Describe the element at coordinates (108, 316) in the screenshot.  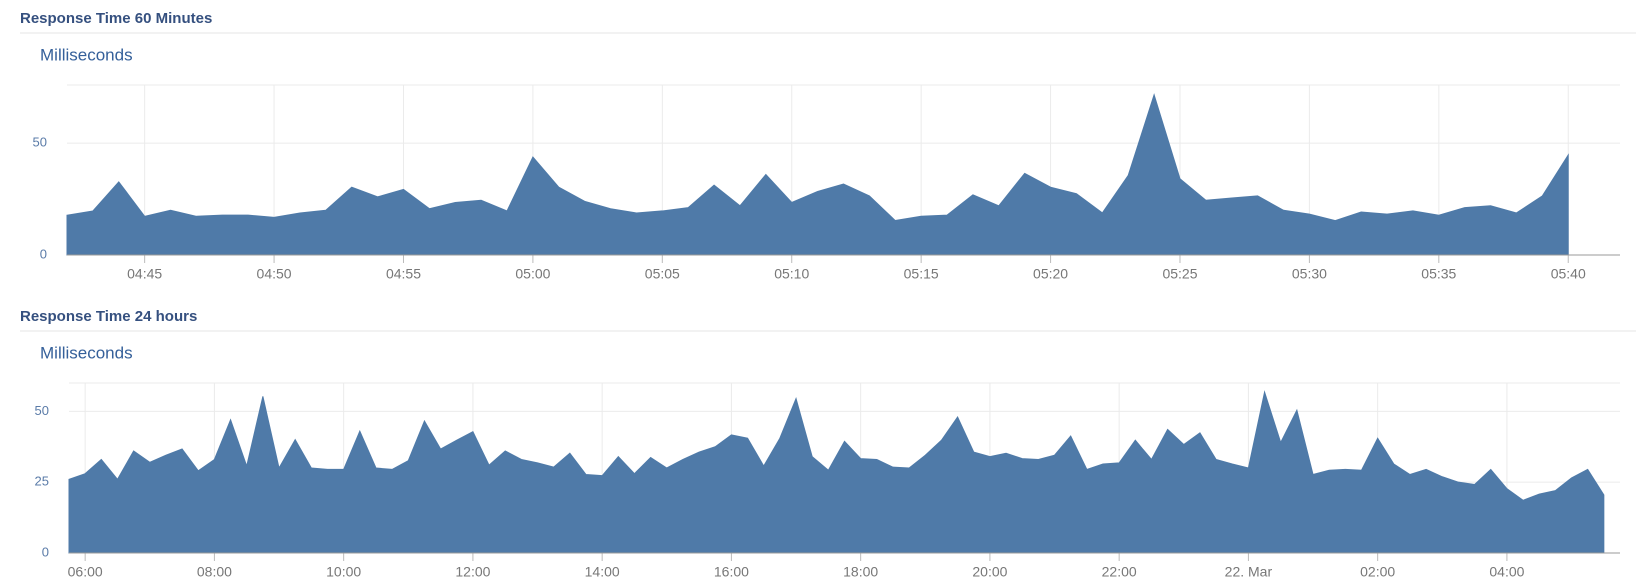
I see `panel-title: Response Time 24 hours` at that location.